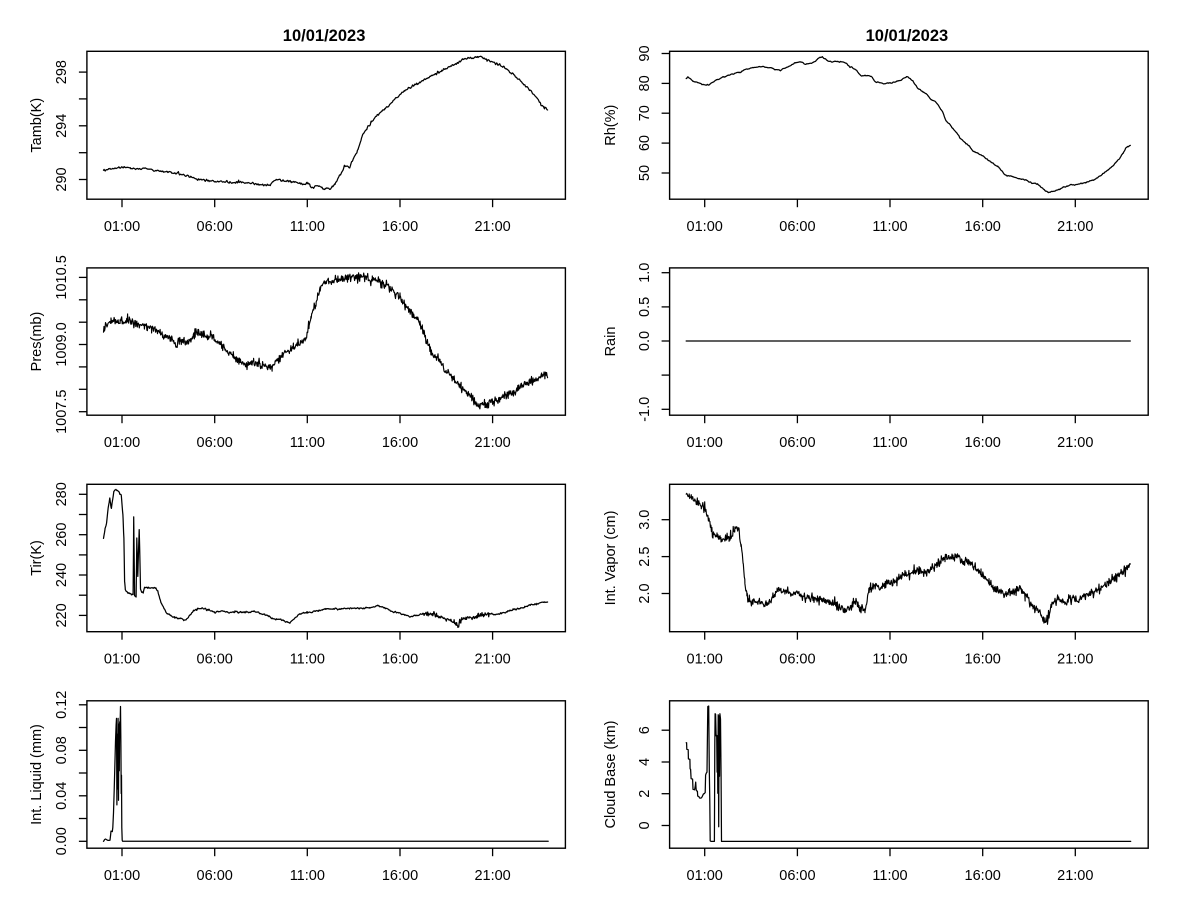 Image resolution: width=1200 pixels, height=905 pixels. Describe the element at coordinates (645, 143) in the screenshot. I see `svg-text: 60` at that location.